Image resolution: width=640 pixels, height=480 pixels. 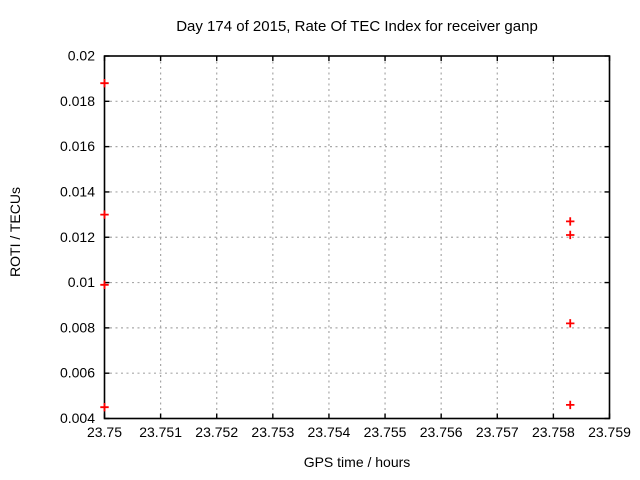 I want to click on y-axis-label: ROTI / TECUs, so click(x=15, y=232).